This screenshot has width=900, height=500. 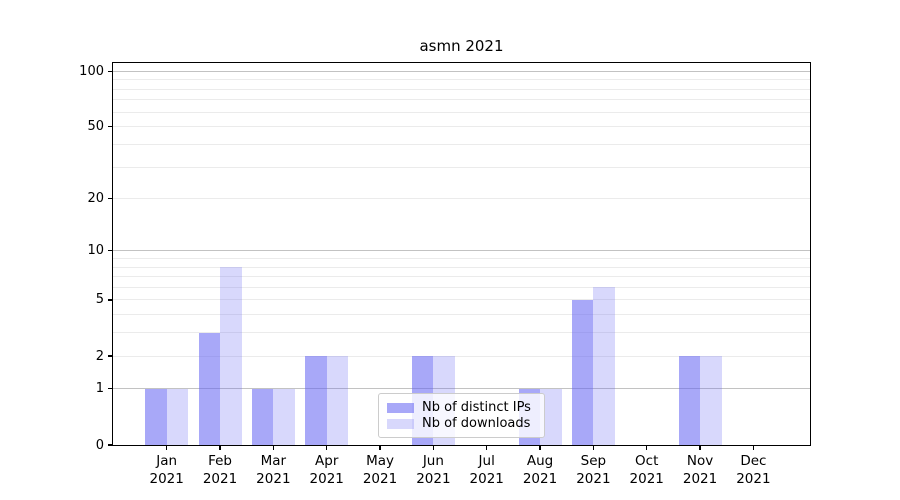 I want to click on x-tick-label: Nov 2021, so click(x=700, y=470).